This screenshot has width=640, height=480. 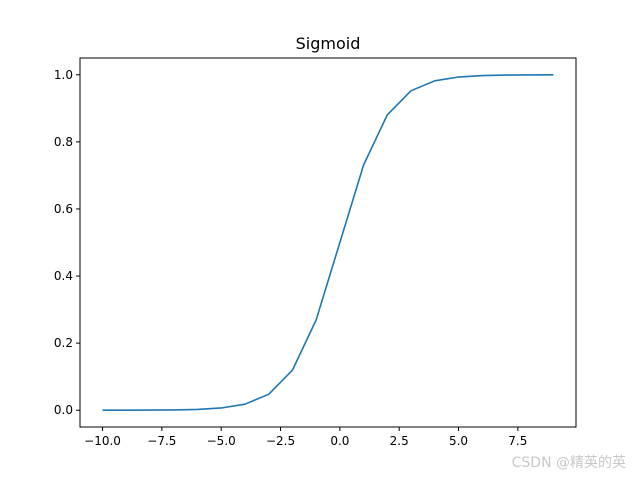 I want to click on x-tick-label: 7.5, so click(x=517, y=441).